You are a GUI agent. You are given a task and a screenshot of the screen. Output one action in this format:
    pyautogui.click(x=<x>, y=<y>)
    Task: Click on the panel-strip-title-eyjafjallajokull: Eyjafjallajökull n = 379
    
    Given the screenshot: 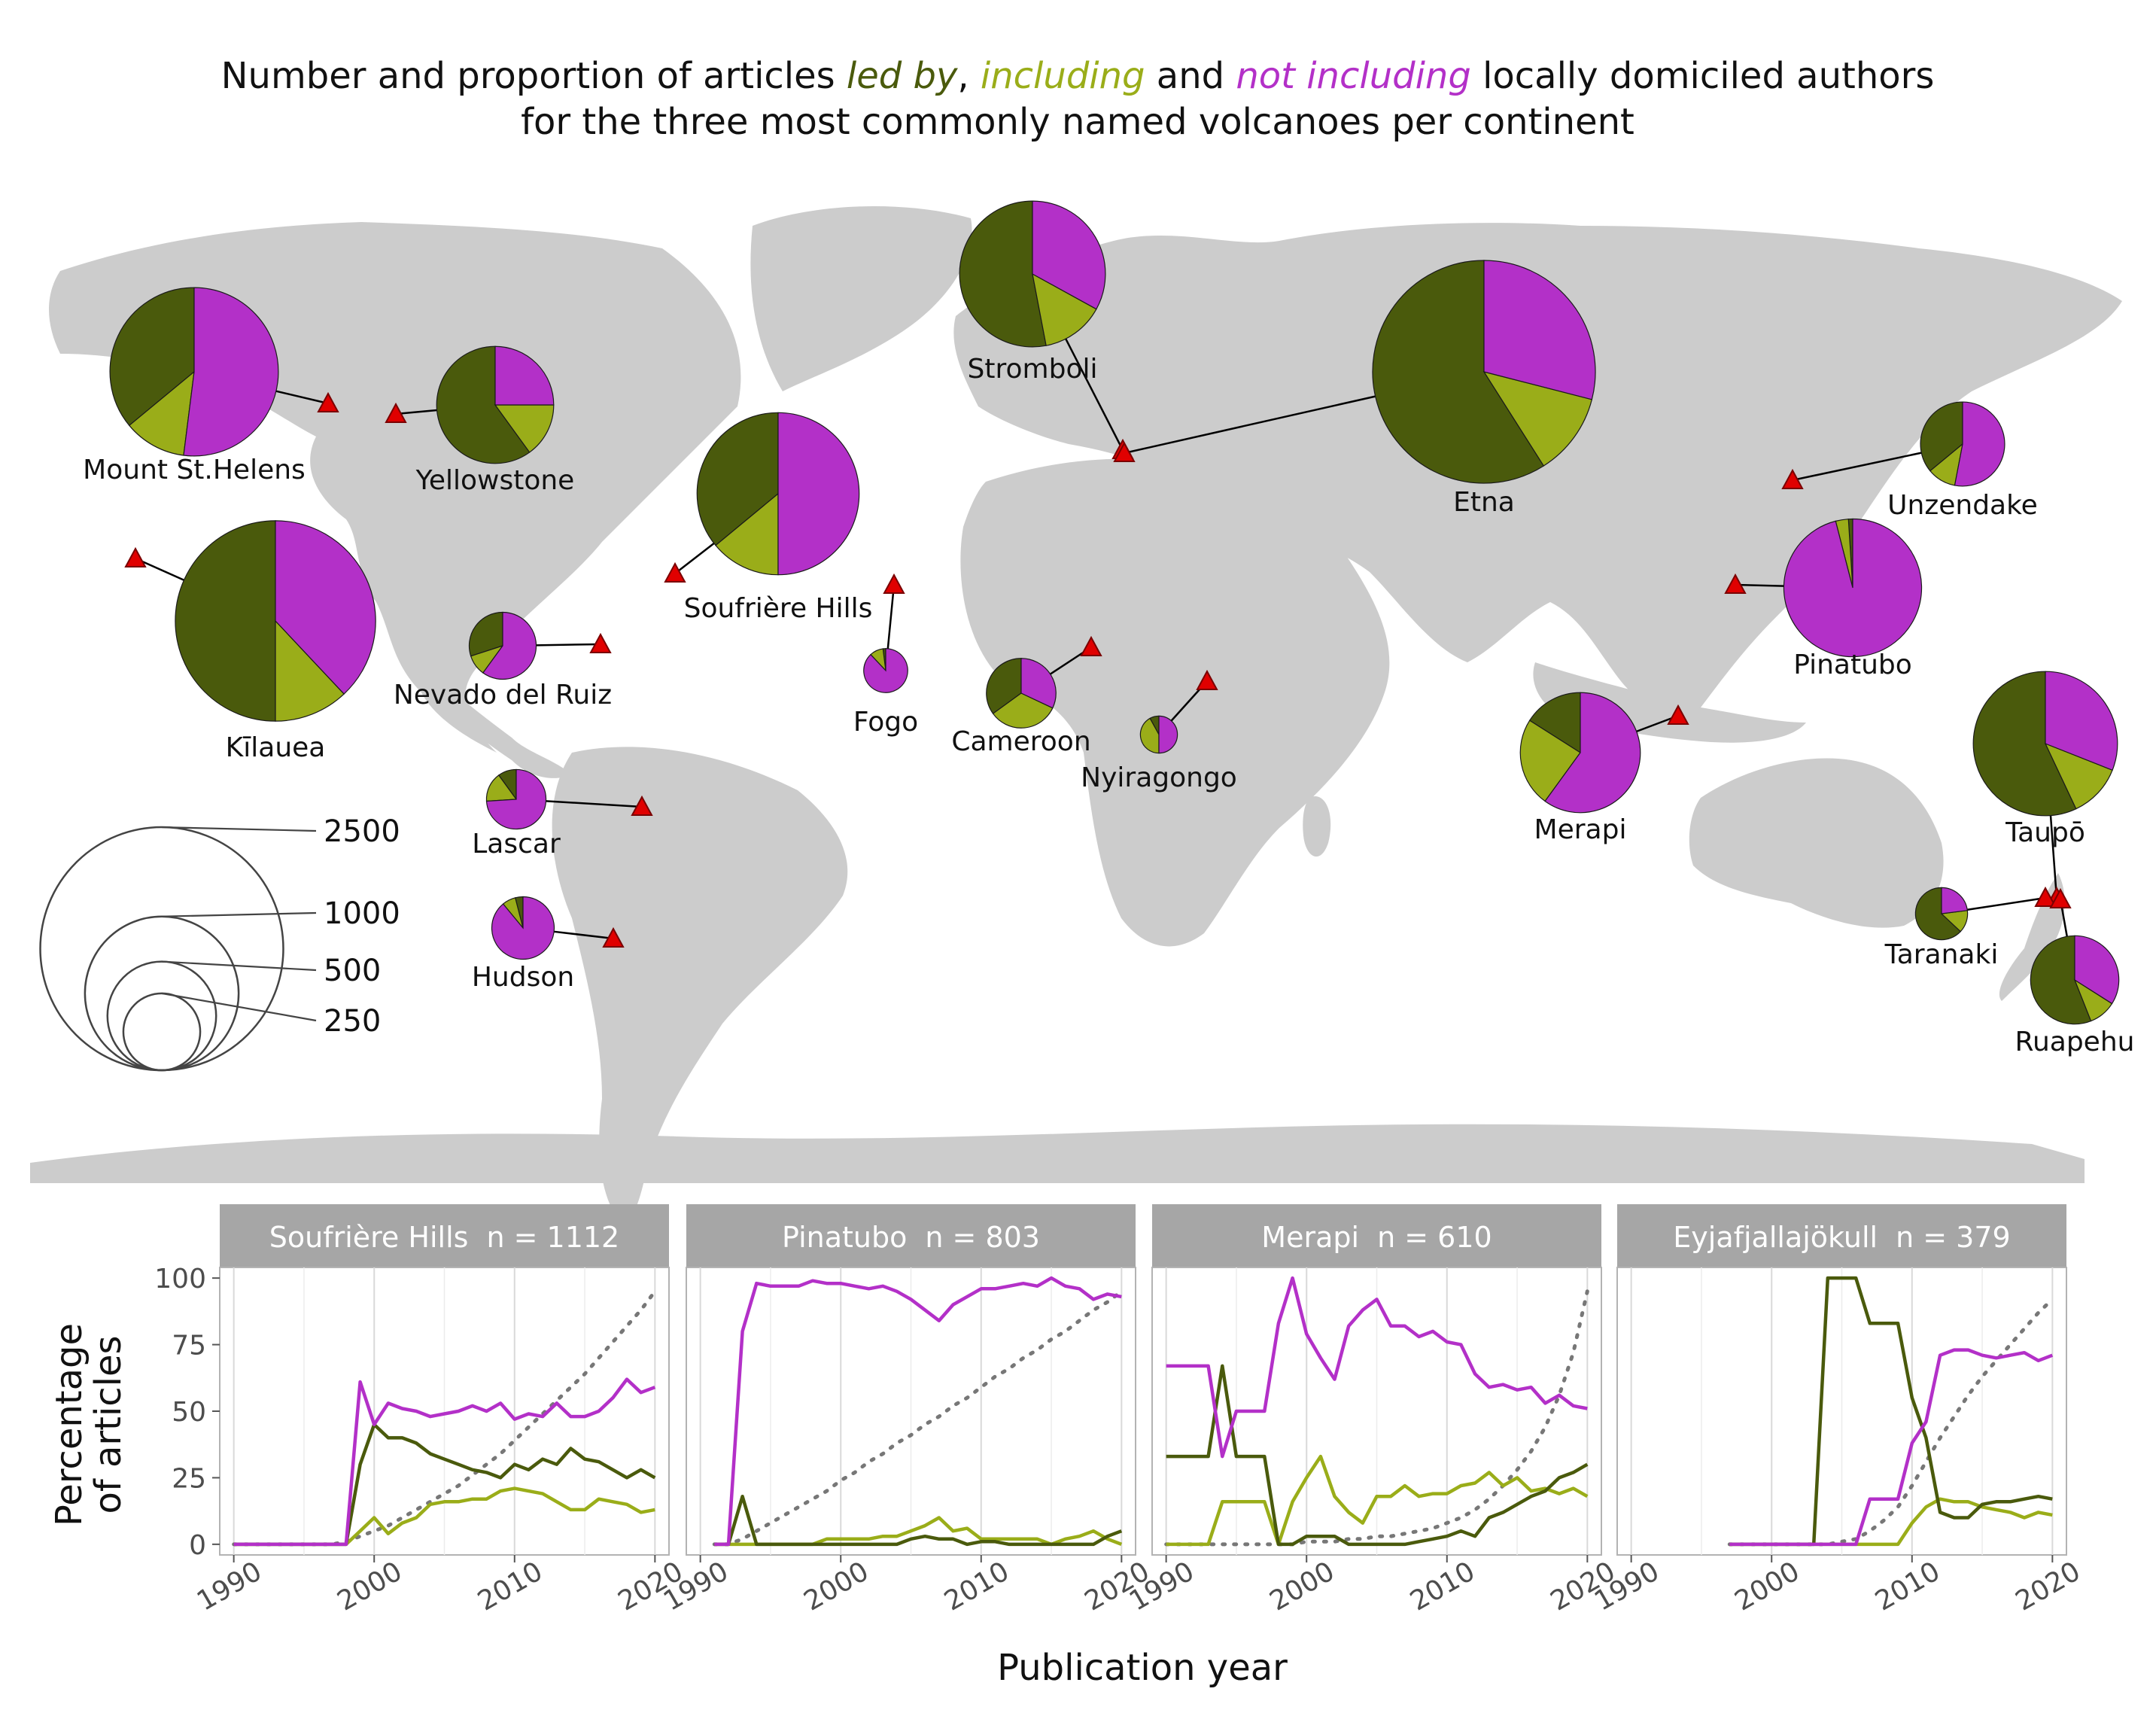 What is the action you would take?
    pyautogui.click(x=1841, y=1237)
    